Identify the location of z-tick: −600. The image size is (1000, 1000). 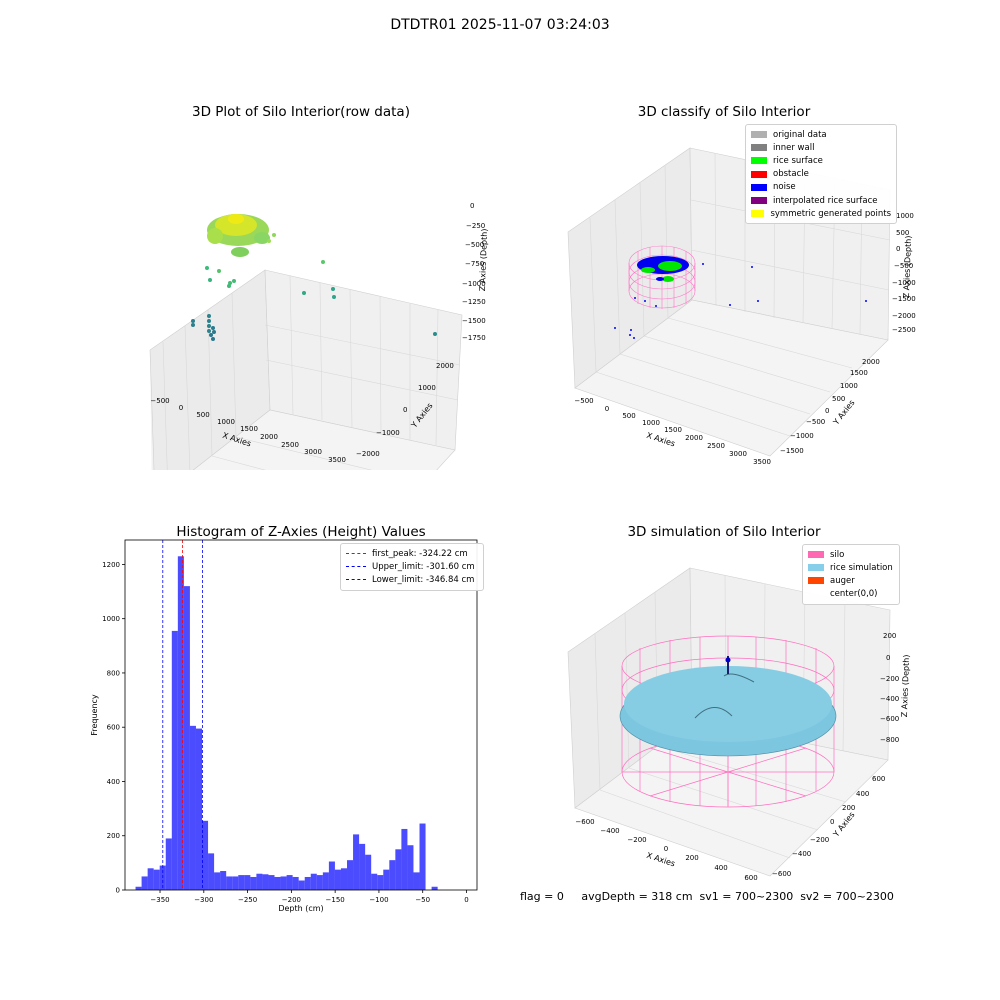
(889, 719).